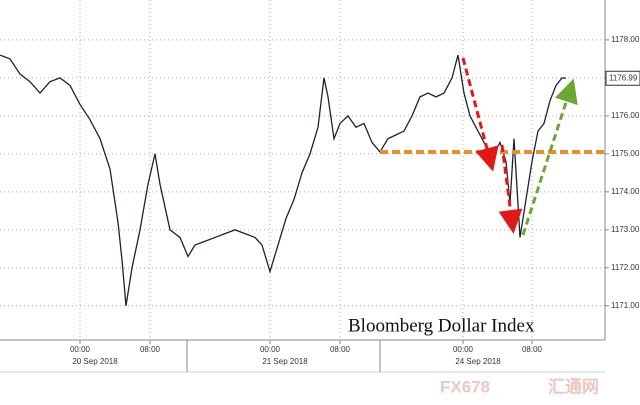  Describe the element at coordinates (625, 153) in the screenshot. I see `y-tick-label: 1175.00` at that location.